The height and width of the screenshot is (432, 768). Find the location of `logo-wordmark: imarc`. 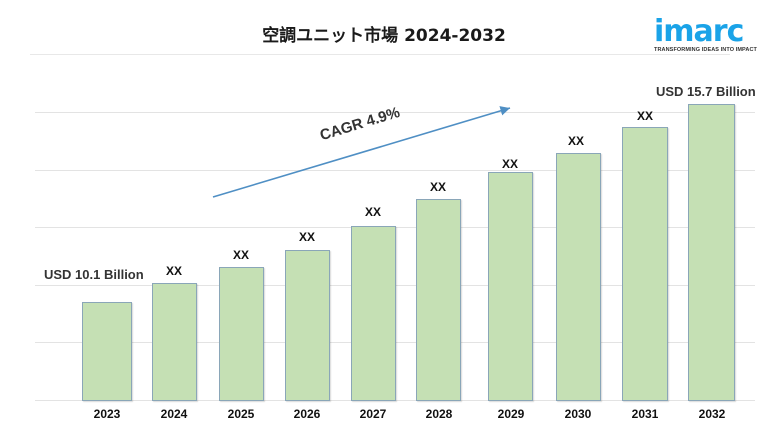

logo-wordmark: imarc is located at coordinates (699, 31).